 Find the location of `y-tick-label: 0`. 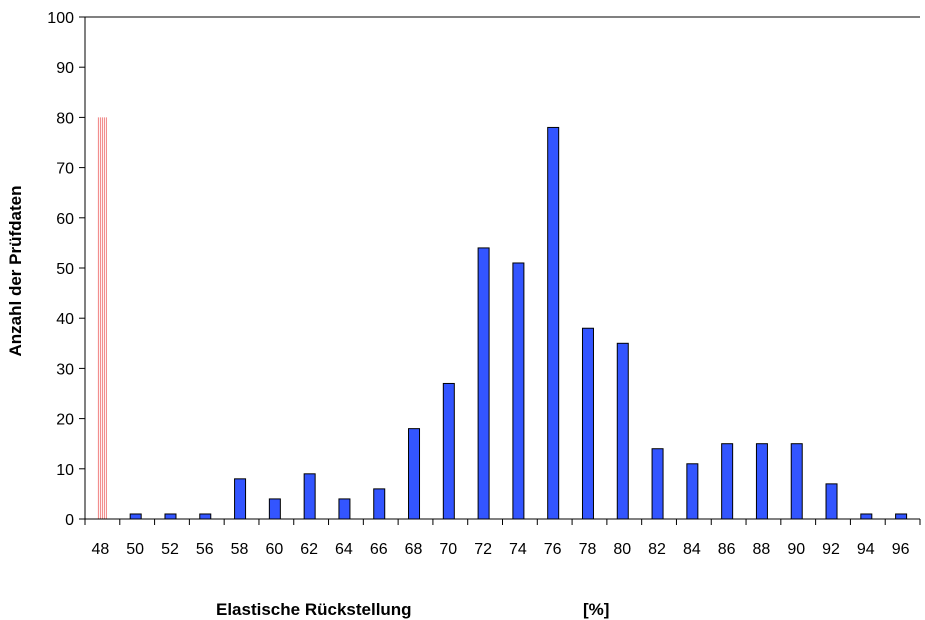

y-tick-label: 0 is located at coordinates (69, 520).